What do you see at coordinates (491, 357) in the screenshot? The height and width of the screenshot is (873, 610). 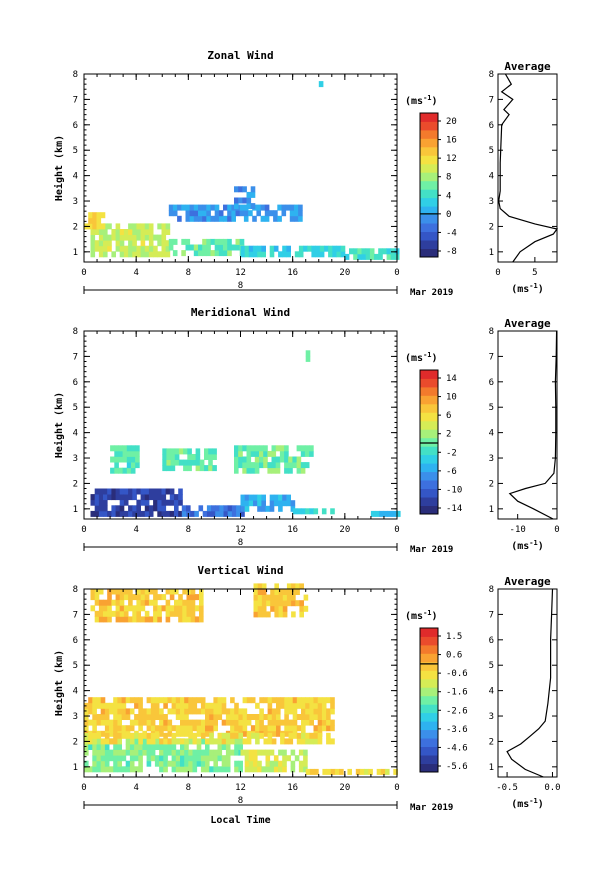 I see `avg-y-tick-label: 7` at bounding box center [491, 357].